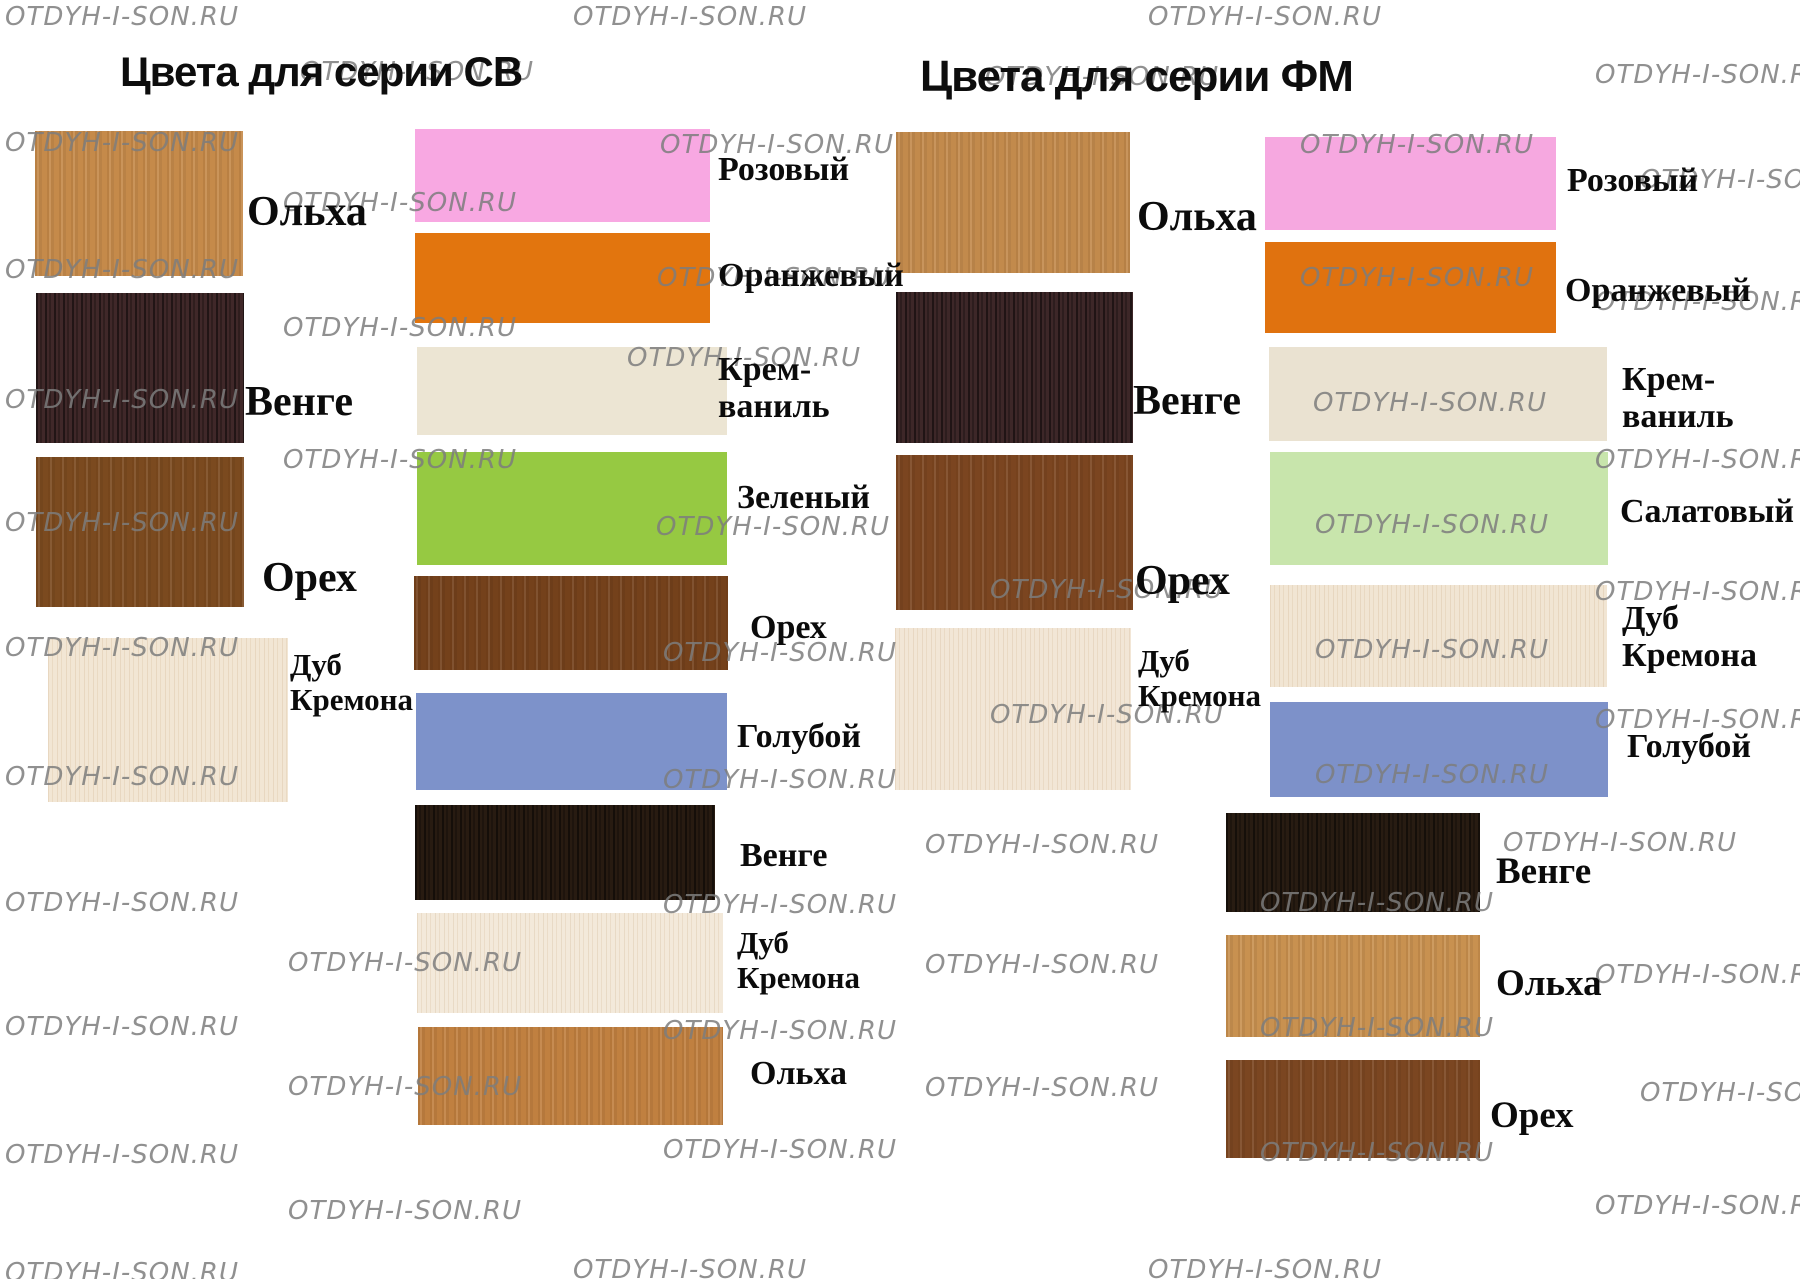 The image size is (1800, 1279). What do you see at coordinates (1633, 180) in the screenshot?
I see `fm-right-label-rozovyy: Розовый` at bounding box center [1633, 180].